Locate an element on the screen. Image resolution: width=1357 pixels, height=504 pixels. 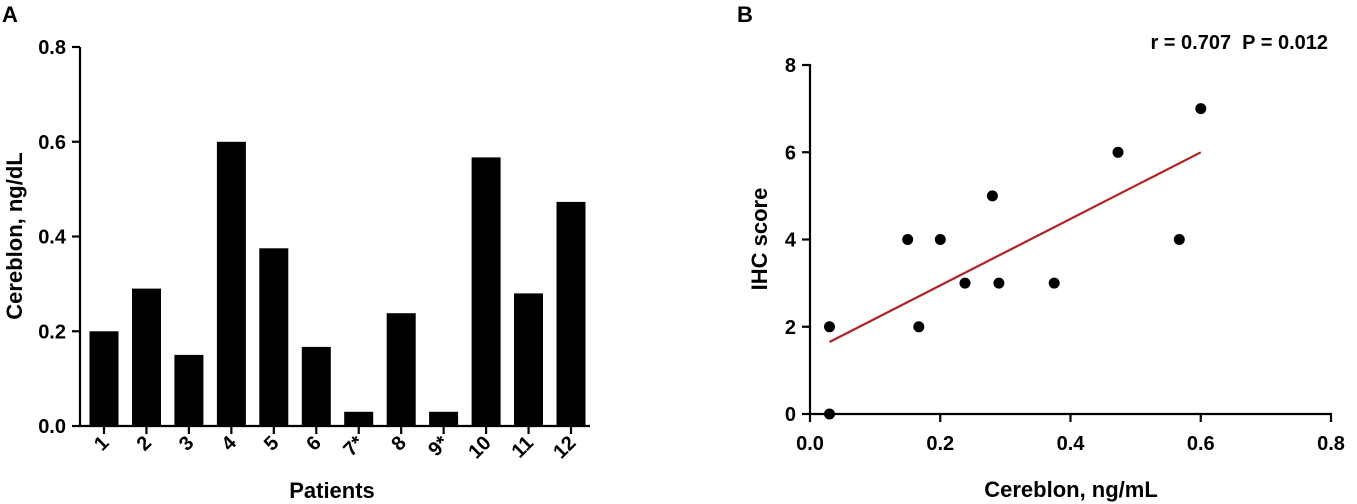
y-tick-label: 4 is located at coordinates (791, 241).